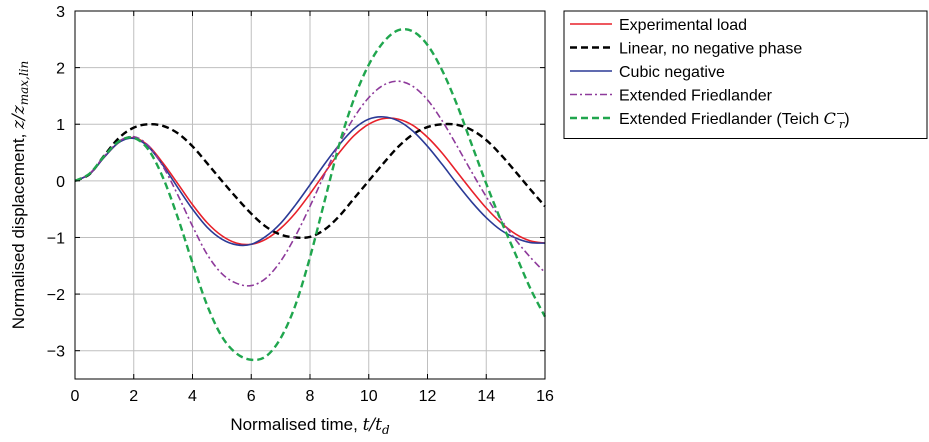 The width and height of the screenshot is (929, 442). Describe the element at coordinates (60, 12) in the screenshot. I see `y-tick-label: 3` at that location.